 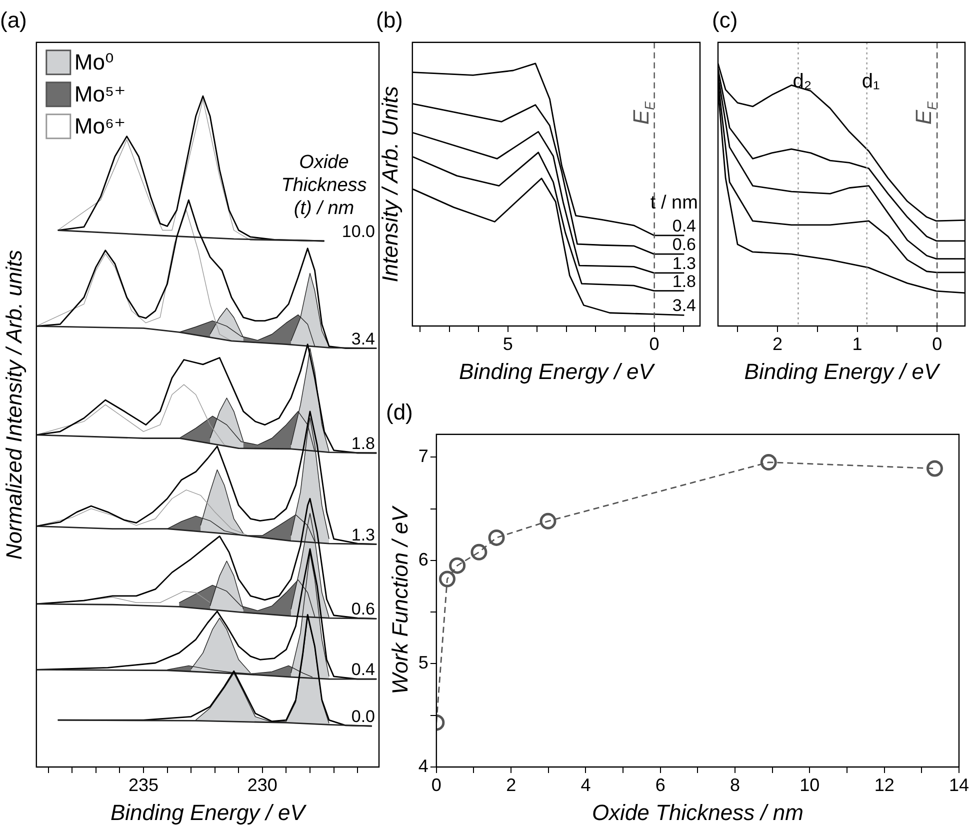 What do you see at coordinates (585, 784) in the screenshot?
I see `x-tick-label: 4` at bounding box center [585, 784].